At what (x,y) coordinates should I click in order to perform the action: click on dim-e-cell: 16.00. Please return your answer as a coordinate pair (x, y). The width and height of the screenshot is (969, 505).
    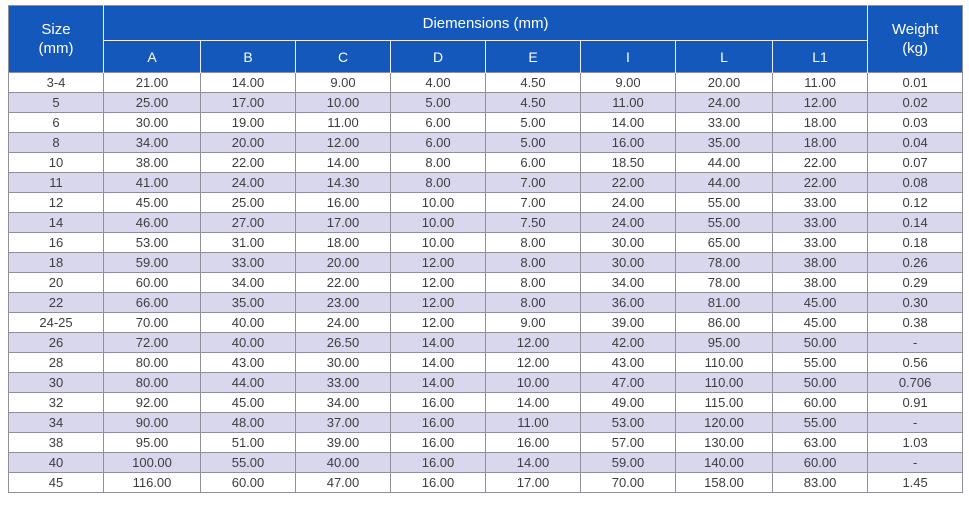
    Looking at the image, I should click on (533, 442).